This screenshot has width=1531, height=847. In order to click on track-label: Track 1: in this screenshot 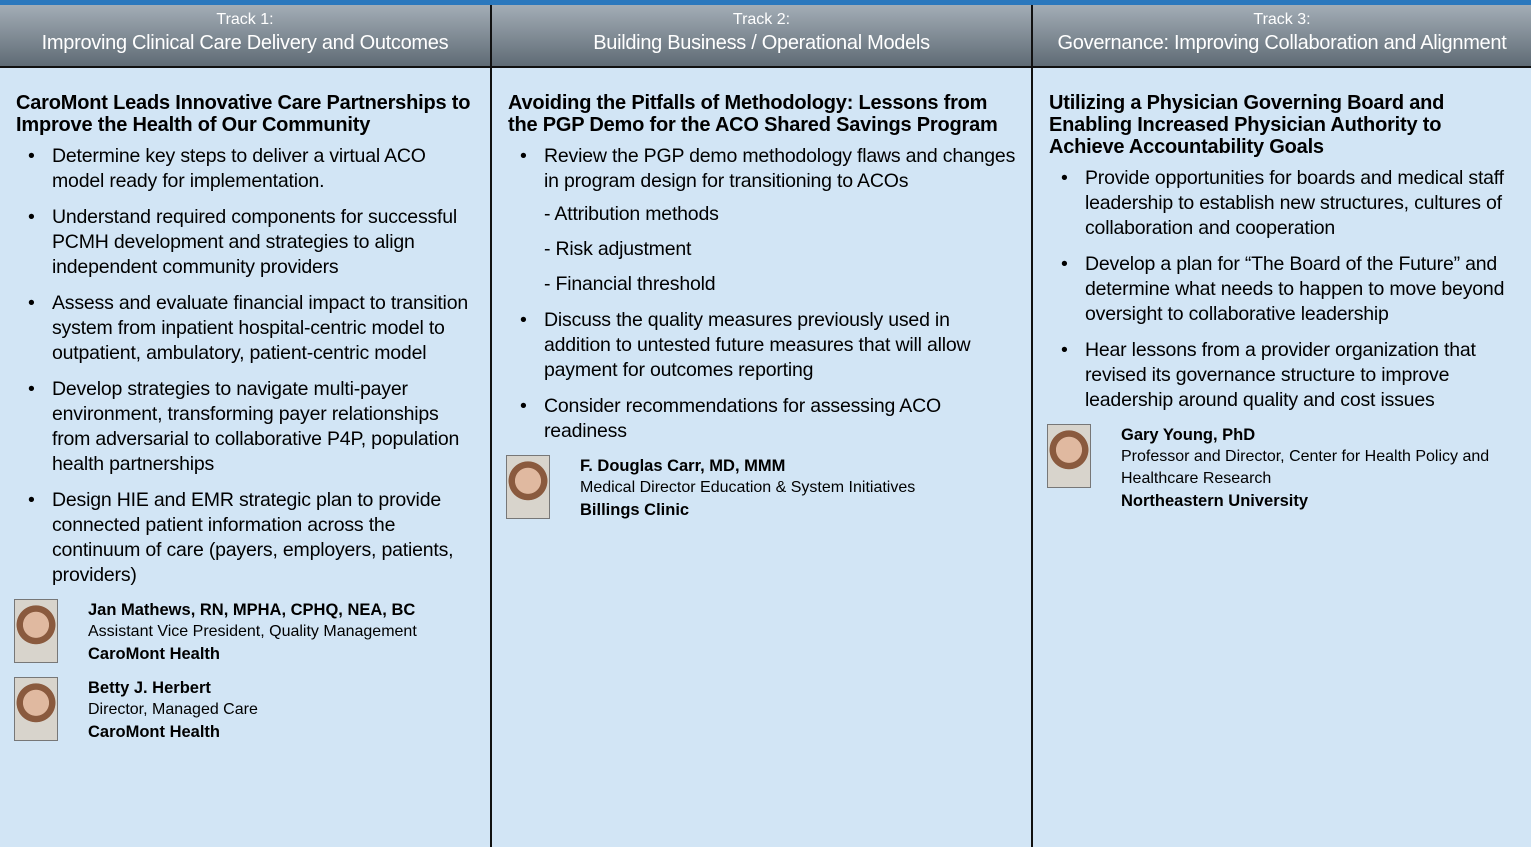, I will do `click(245, 19)`.